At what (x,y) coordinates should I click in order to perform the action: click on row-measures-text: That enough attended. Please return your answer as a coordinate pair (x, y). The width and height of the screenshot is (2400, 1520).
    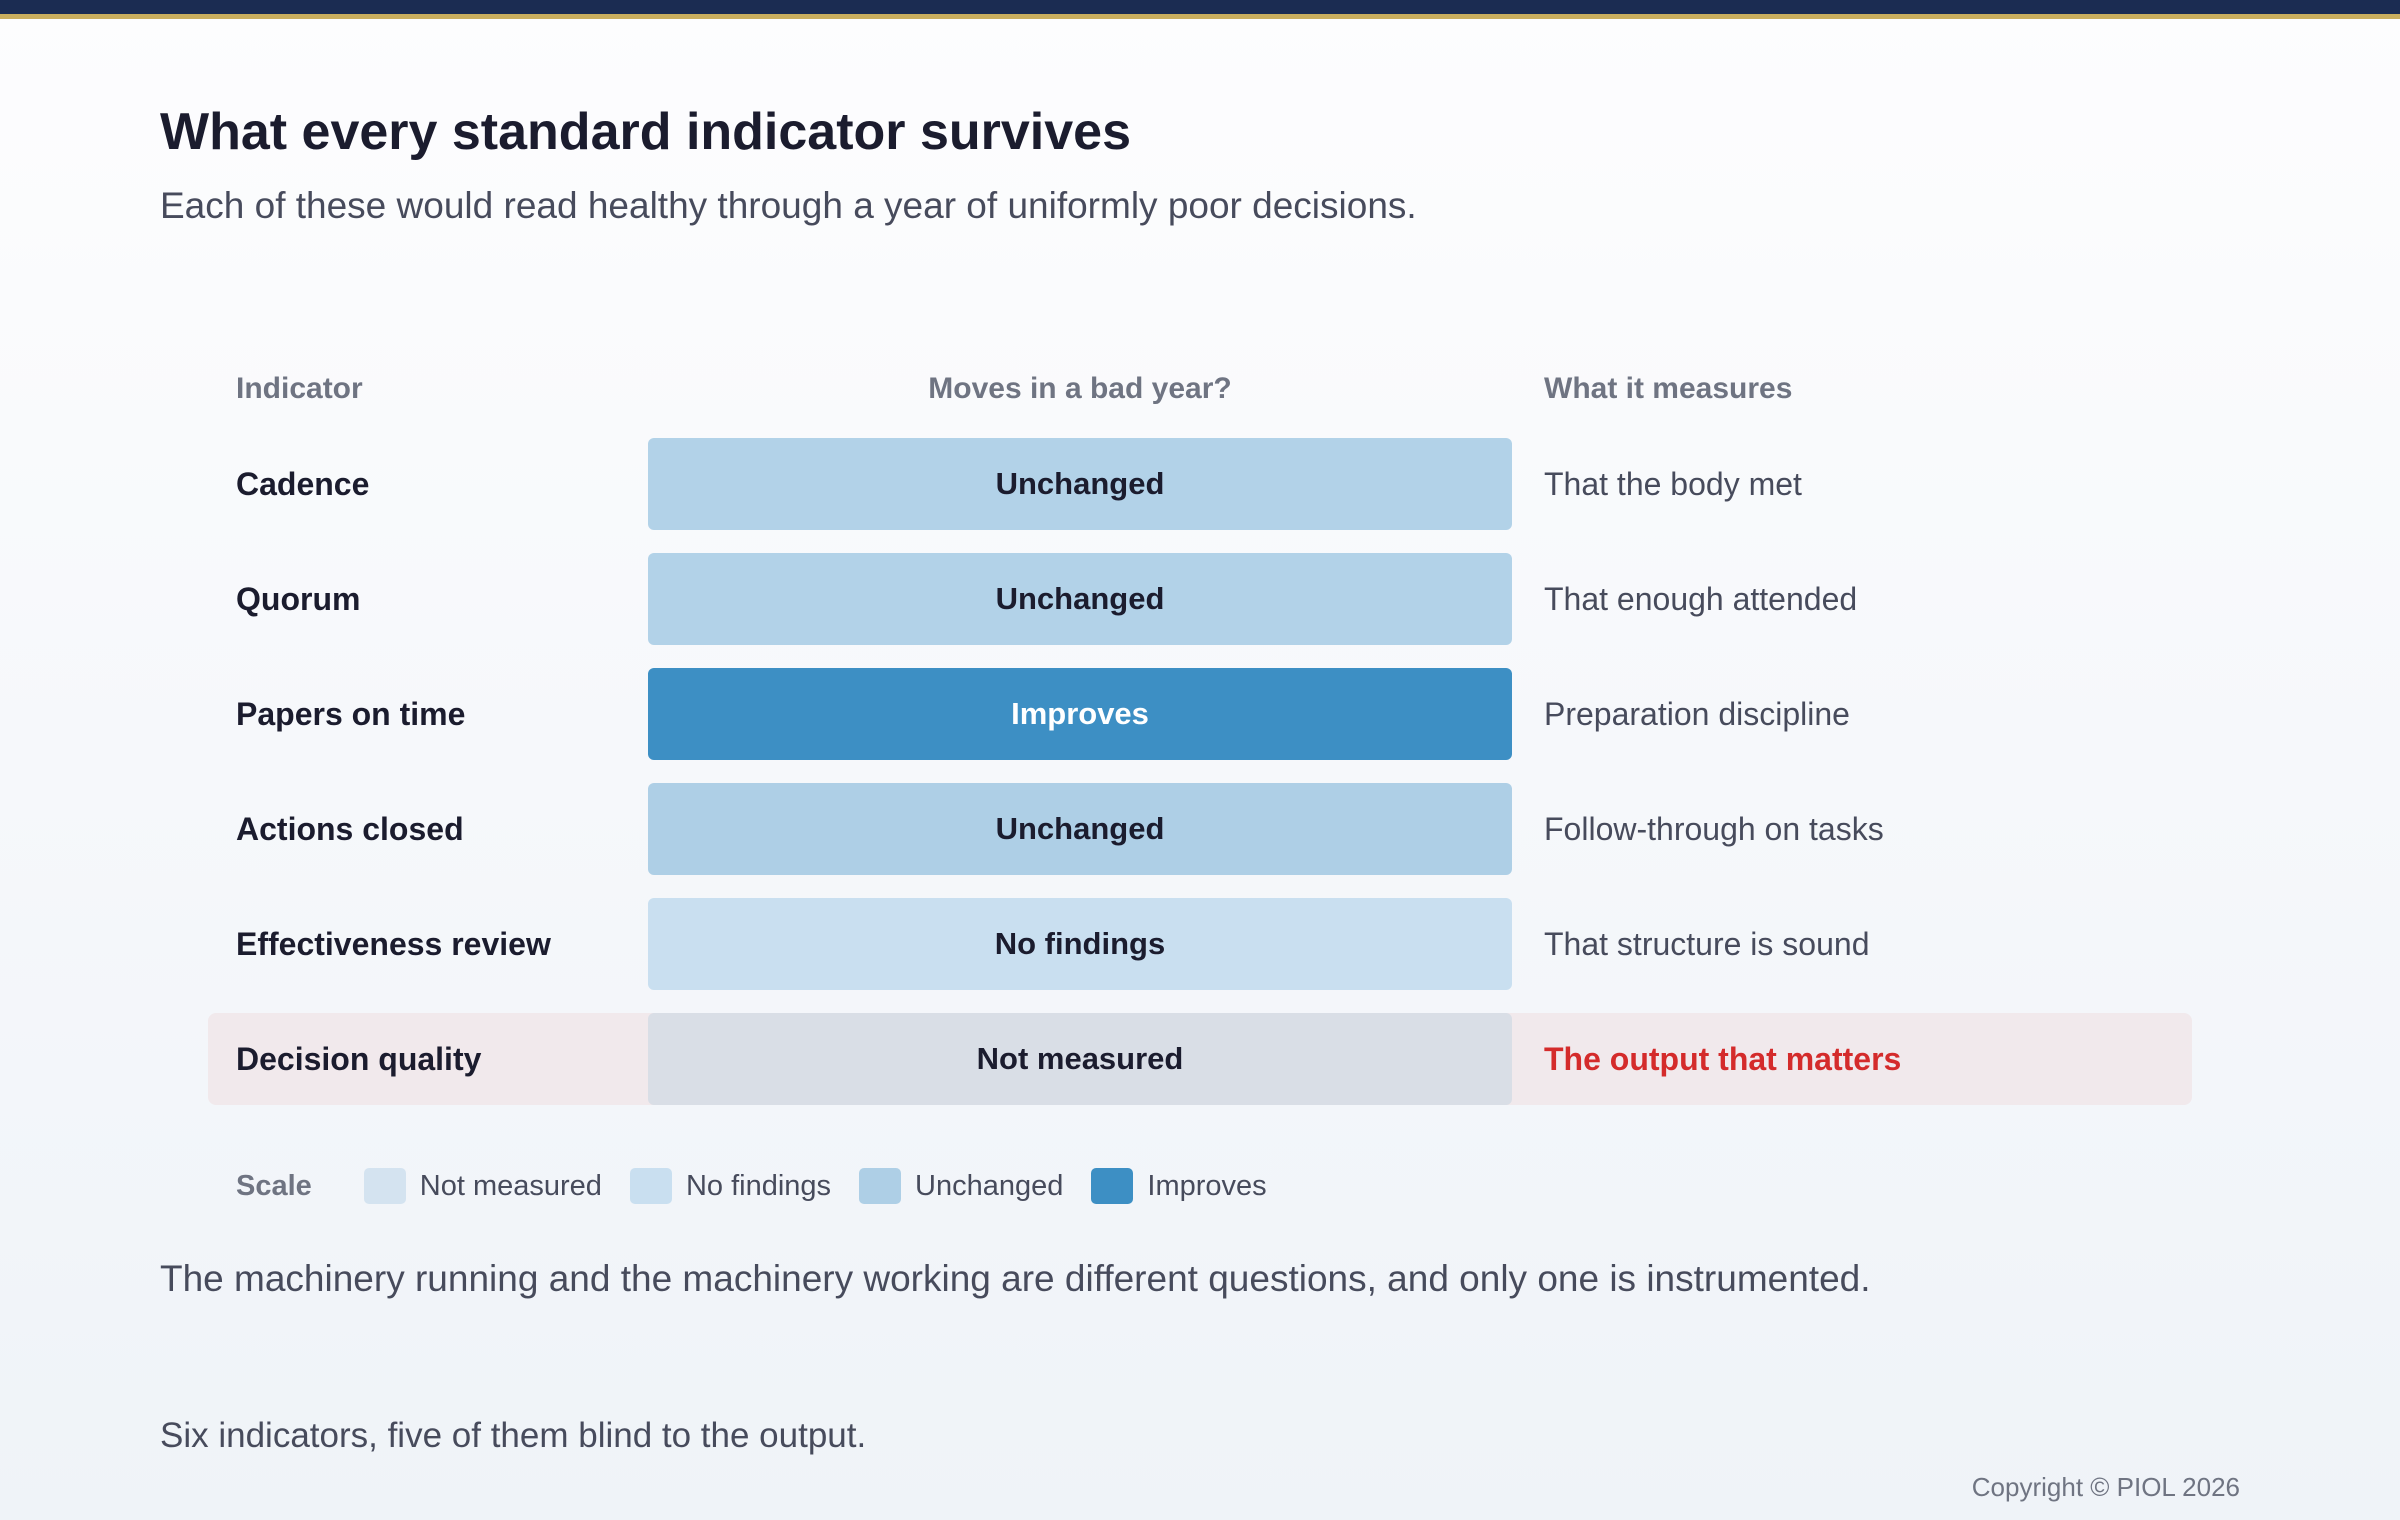
    Looking at the image, I should click on (1701, 599).